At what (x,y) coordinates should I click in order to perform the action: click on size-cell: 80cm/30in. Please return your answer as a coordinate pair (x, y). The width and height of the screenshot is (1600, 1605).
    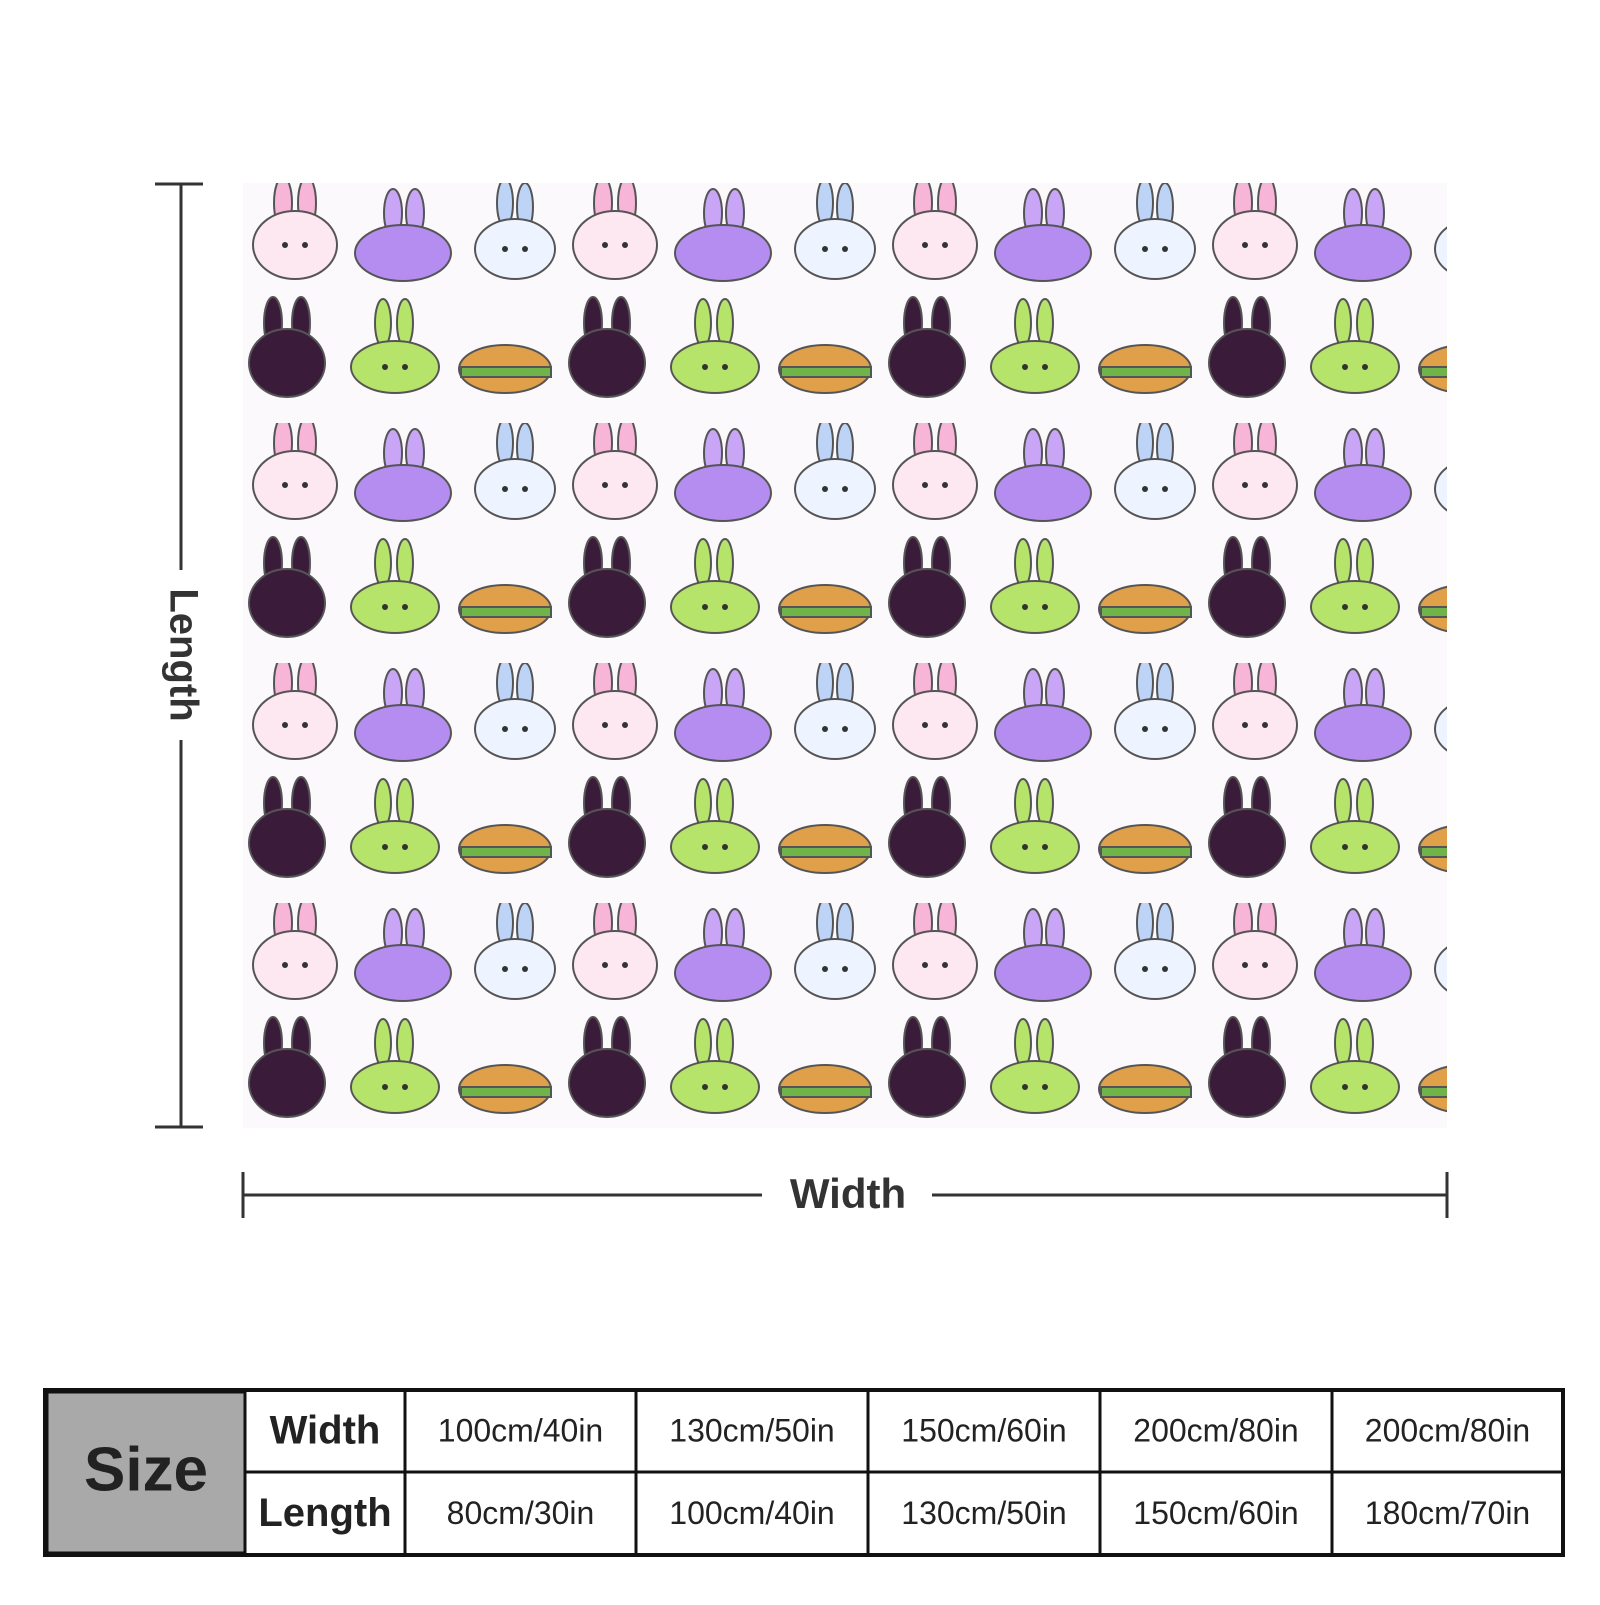
    Looking at the image, I should click on (521, 1513).